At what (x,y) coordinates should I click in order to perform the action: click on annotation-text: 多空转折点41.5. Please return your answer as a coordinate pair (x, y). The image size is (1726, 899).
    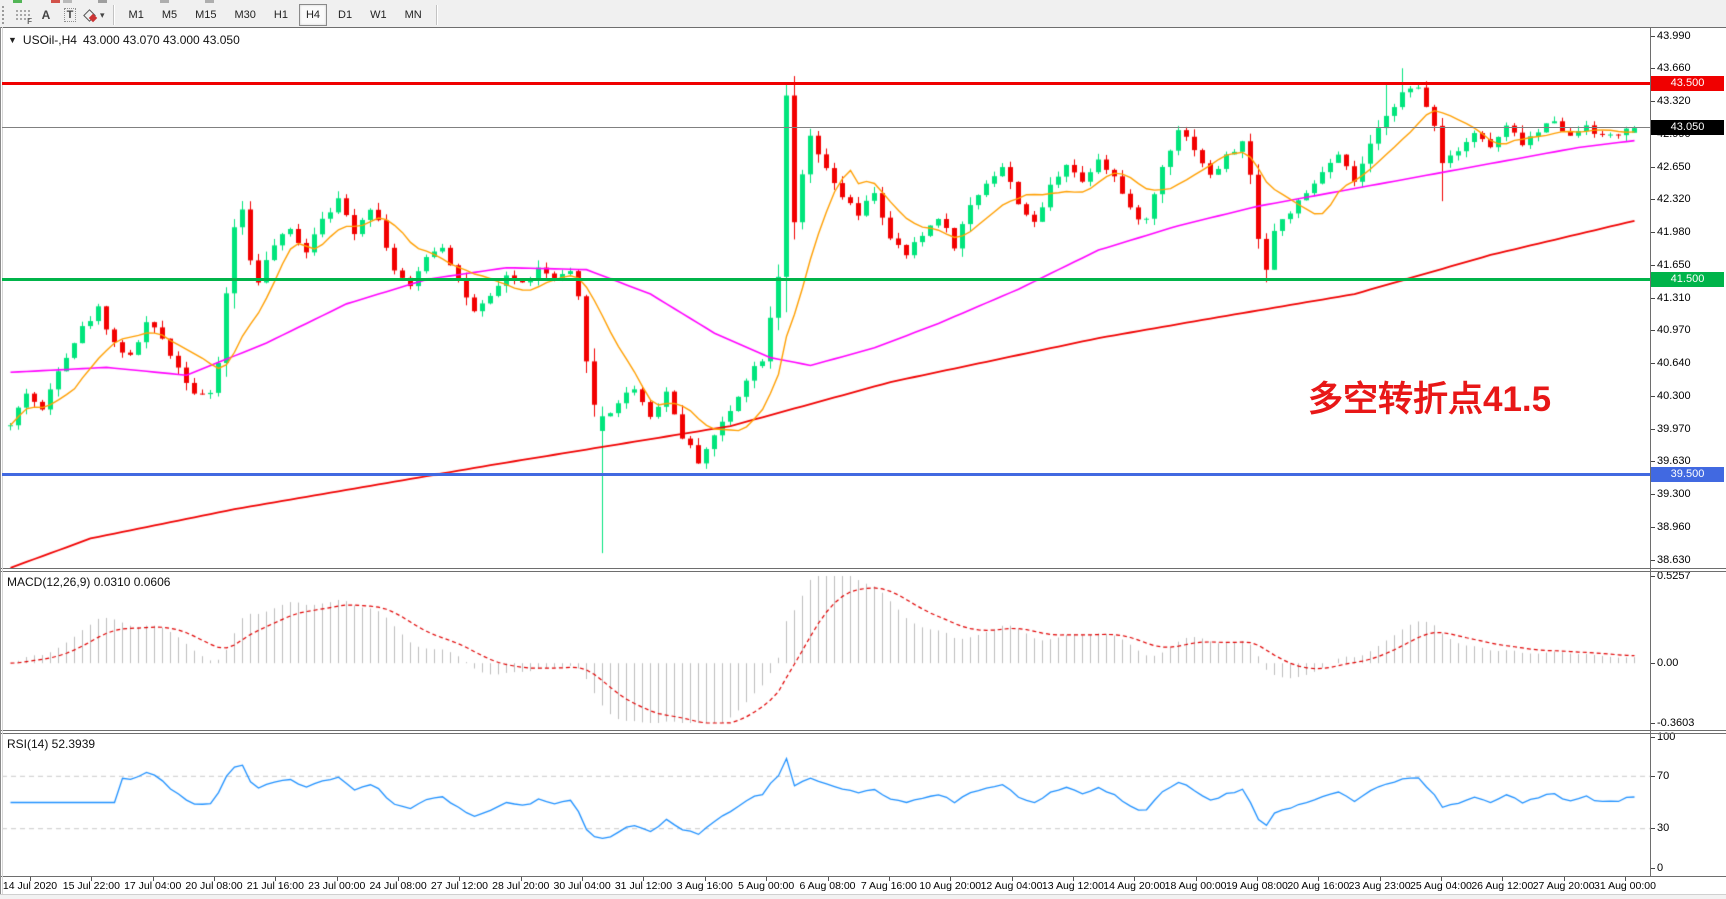
    Looking at the image, I should click on (1430, 399).